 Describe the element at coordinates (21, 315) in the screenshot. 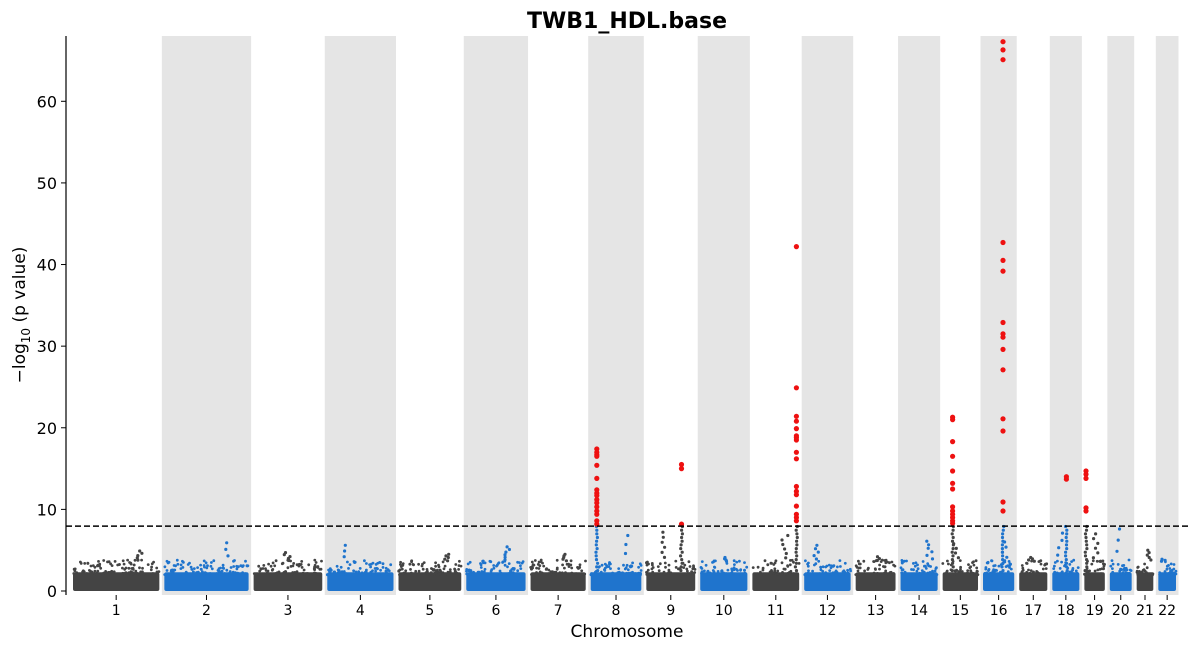

I see `y-axis-label: −log10 (p value)` at that location.